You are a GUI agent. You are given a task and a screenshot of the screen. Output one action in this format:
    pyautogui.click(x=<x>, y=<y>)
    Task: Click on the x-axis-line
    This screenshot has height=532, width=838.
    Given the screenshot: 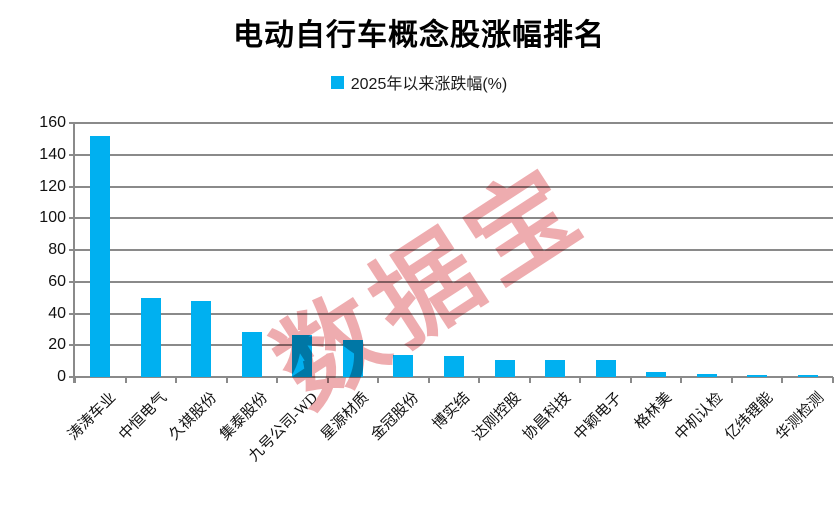 What is the action you would take?
    pyautogui.click(x=454, y=377)
    